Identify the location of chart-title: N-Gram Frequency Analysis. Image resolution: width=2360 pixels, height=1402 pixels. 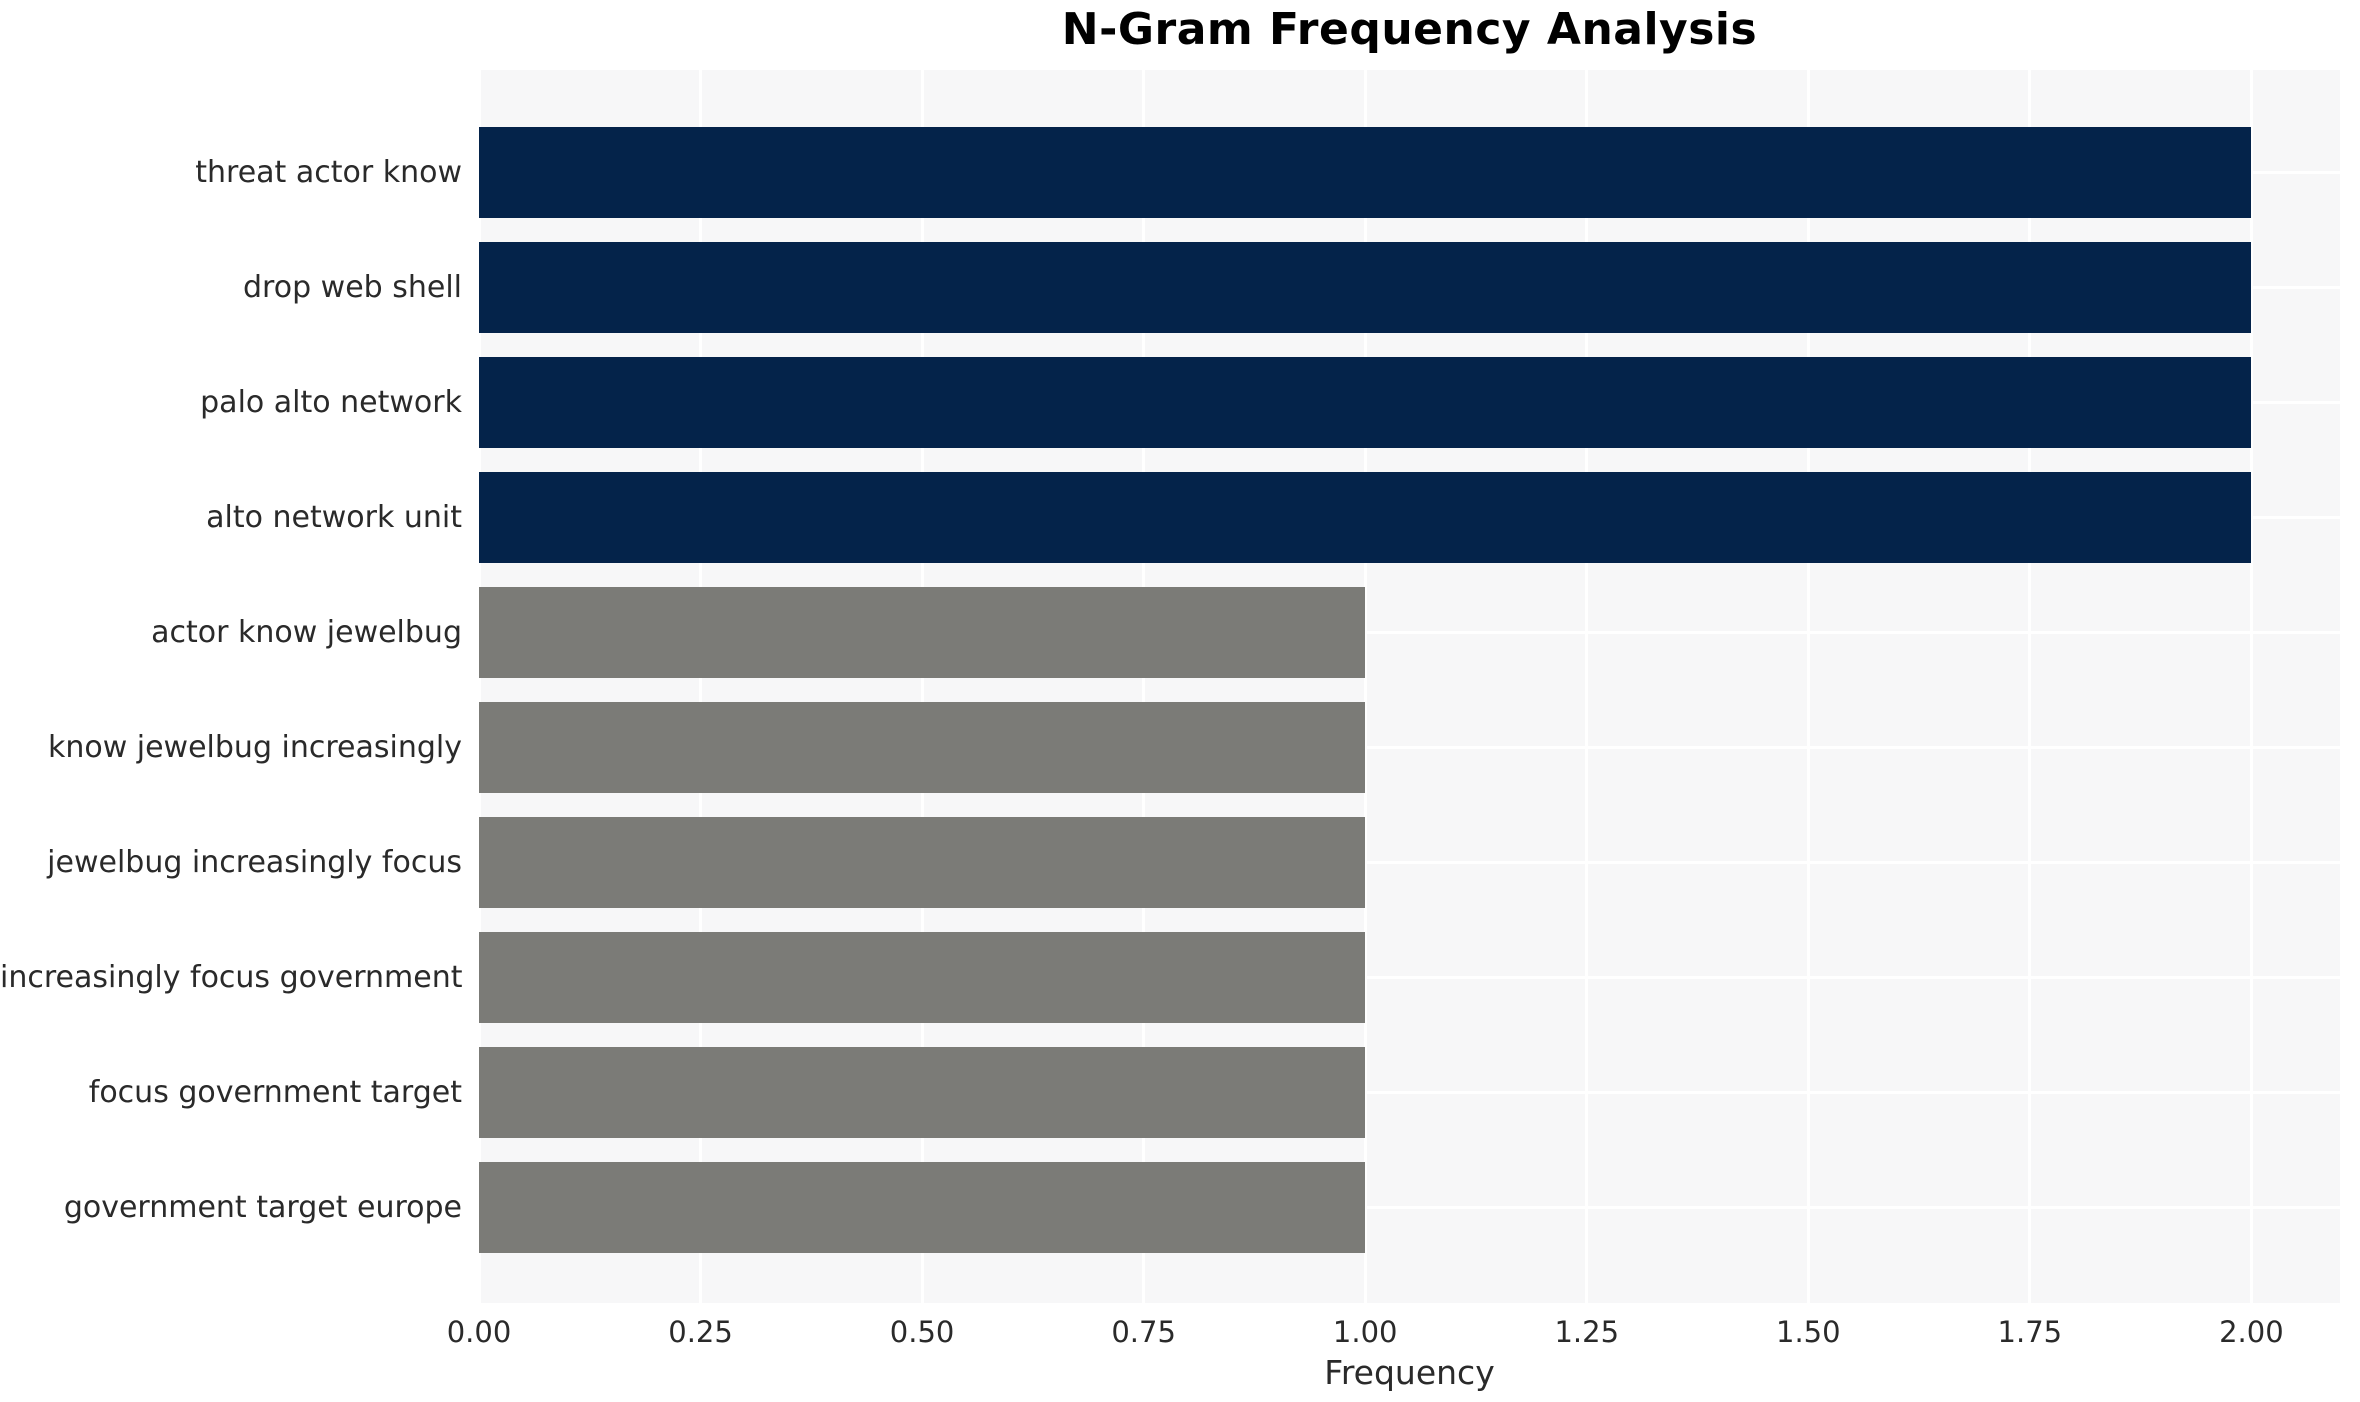
(1409, 29).